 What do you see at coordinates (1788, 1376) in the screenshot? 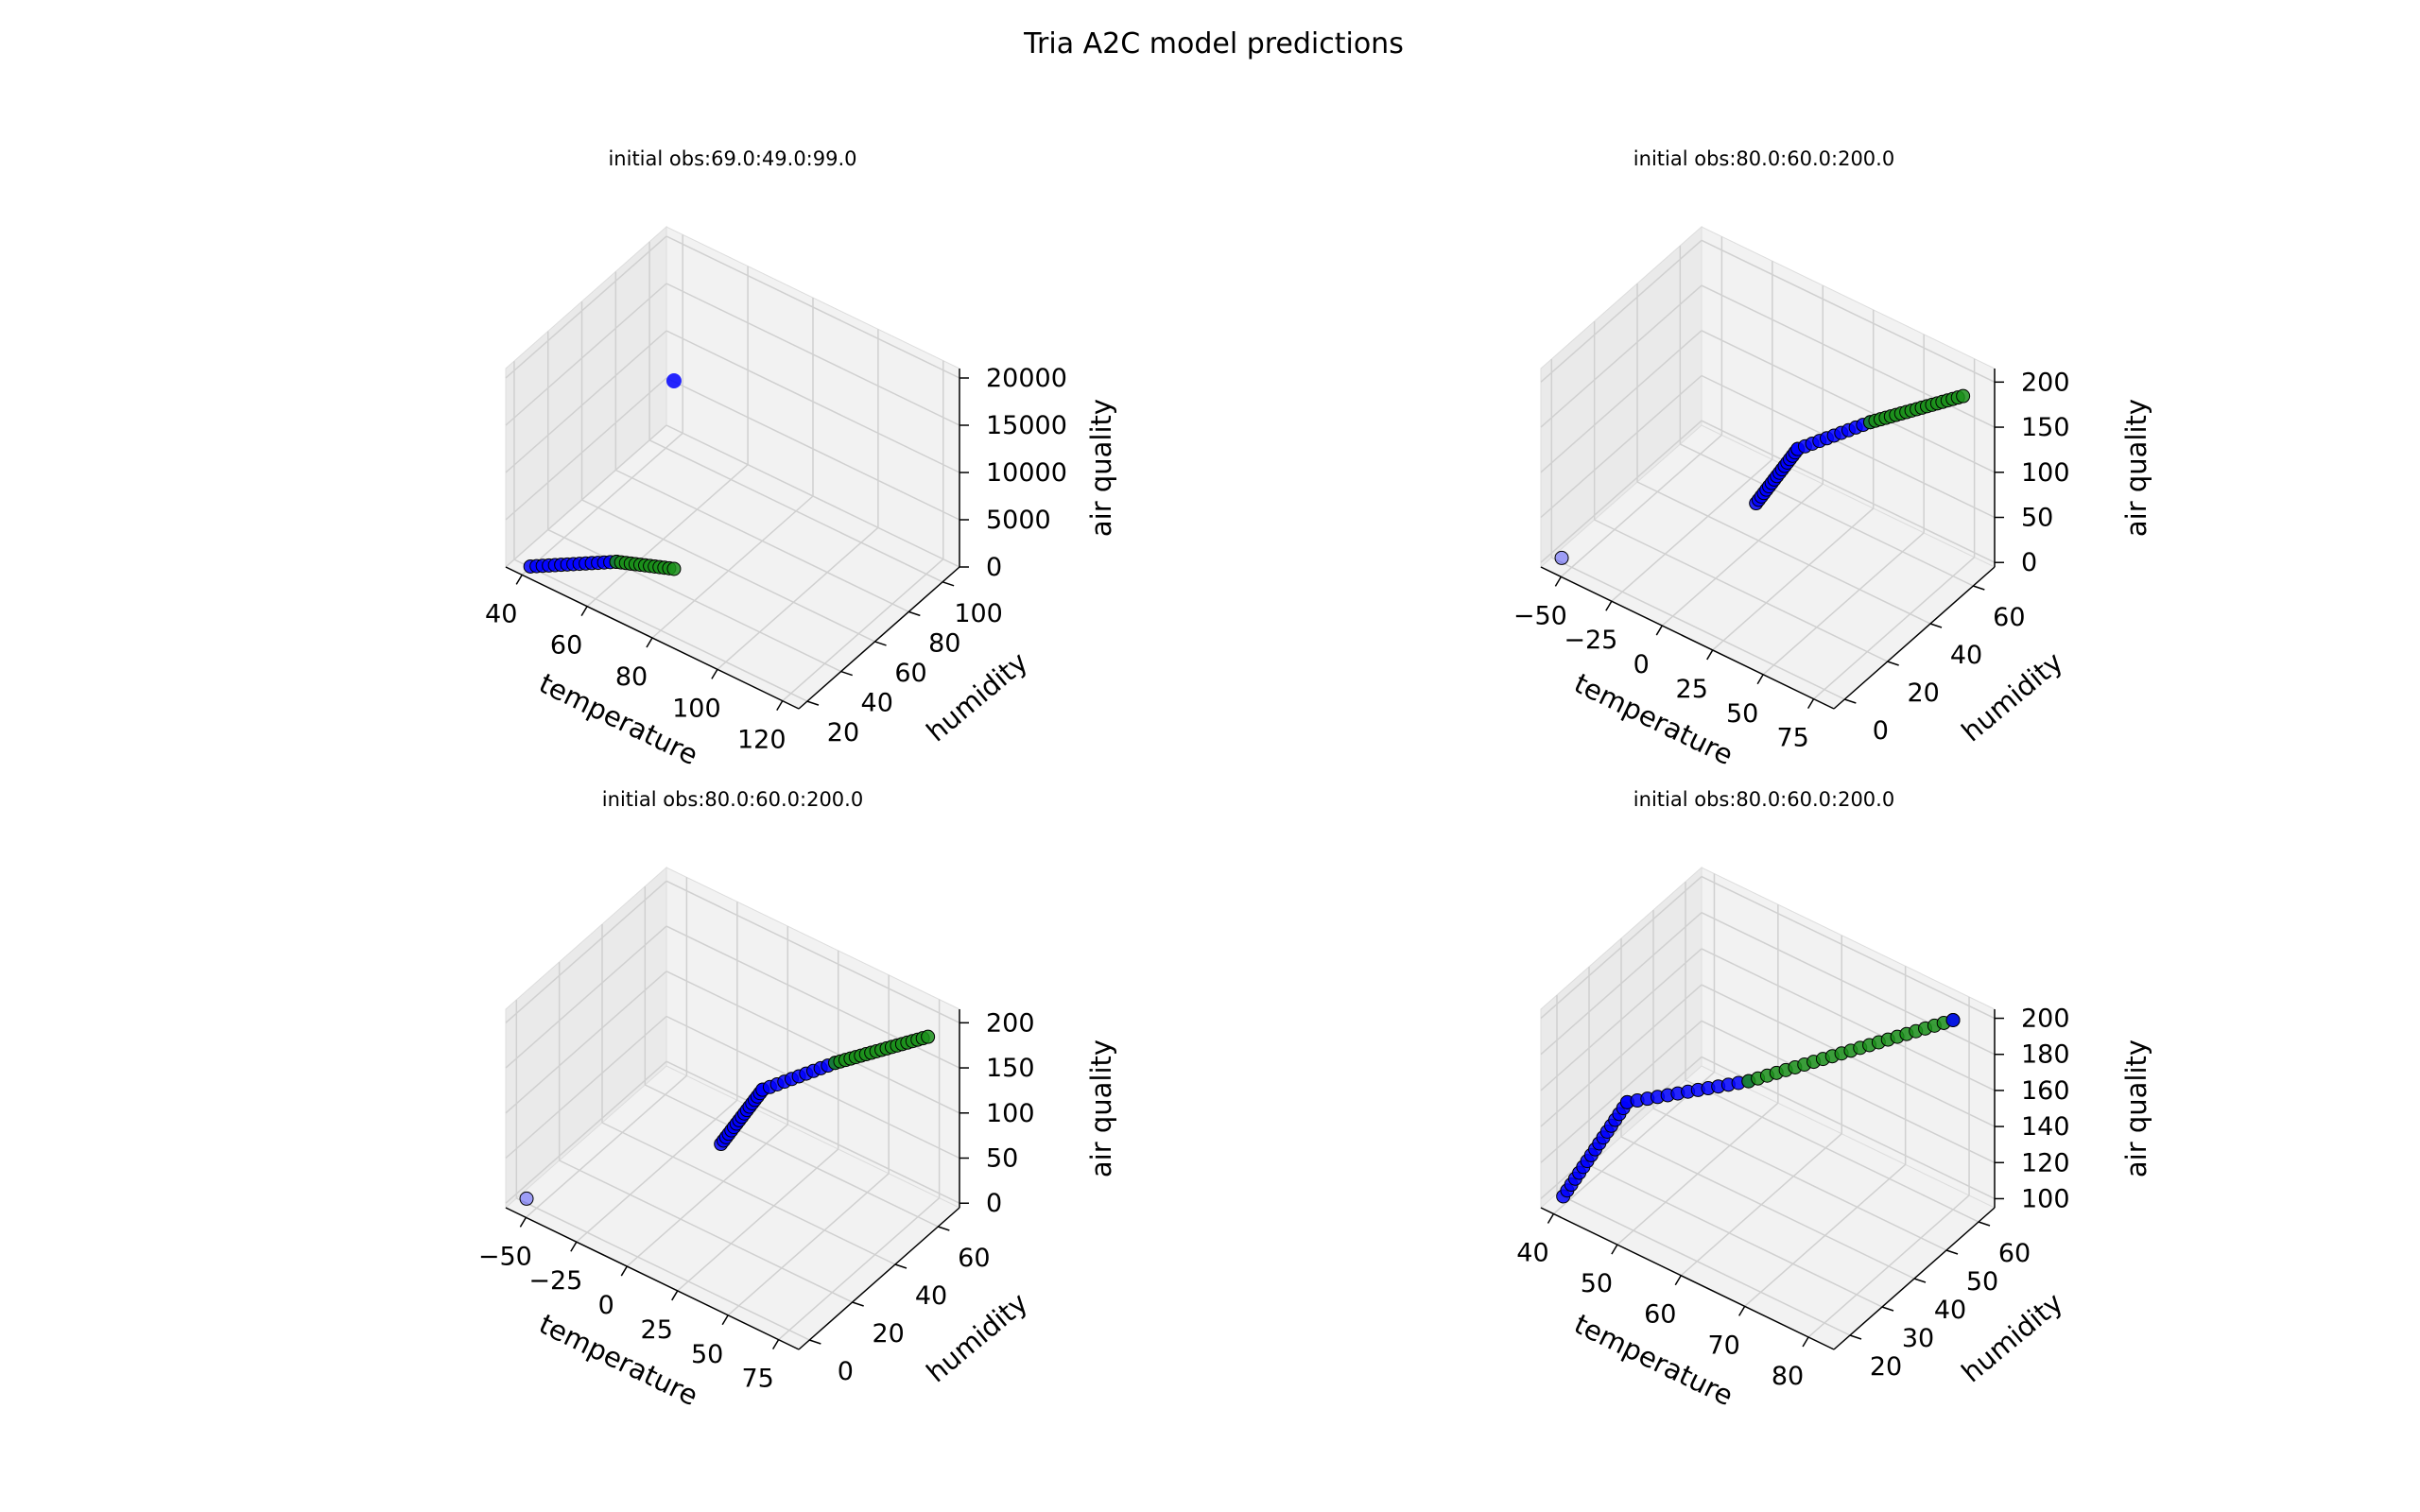
I see `subplot-4-x-tick-label: 80` at bounding box center [1788, 1376].